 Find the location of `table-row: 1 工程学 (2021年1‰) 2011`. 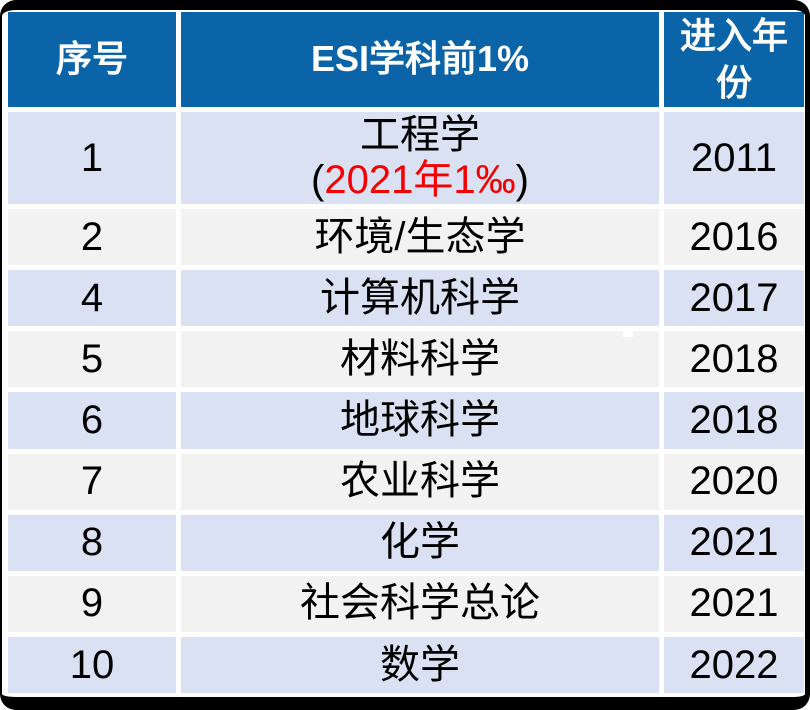

table-row: 1 工程学 (2021年1‰) 2011 is located at coordinates (406, 158).